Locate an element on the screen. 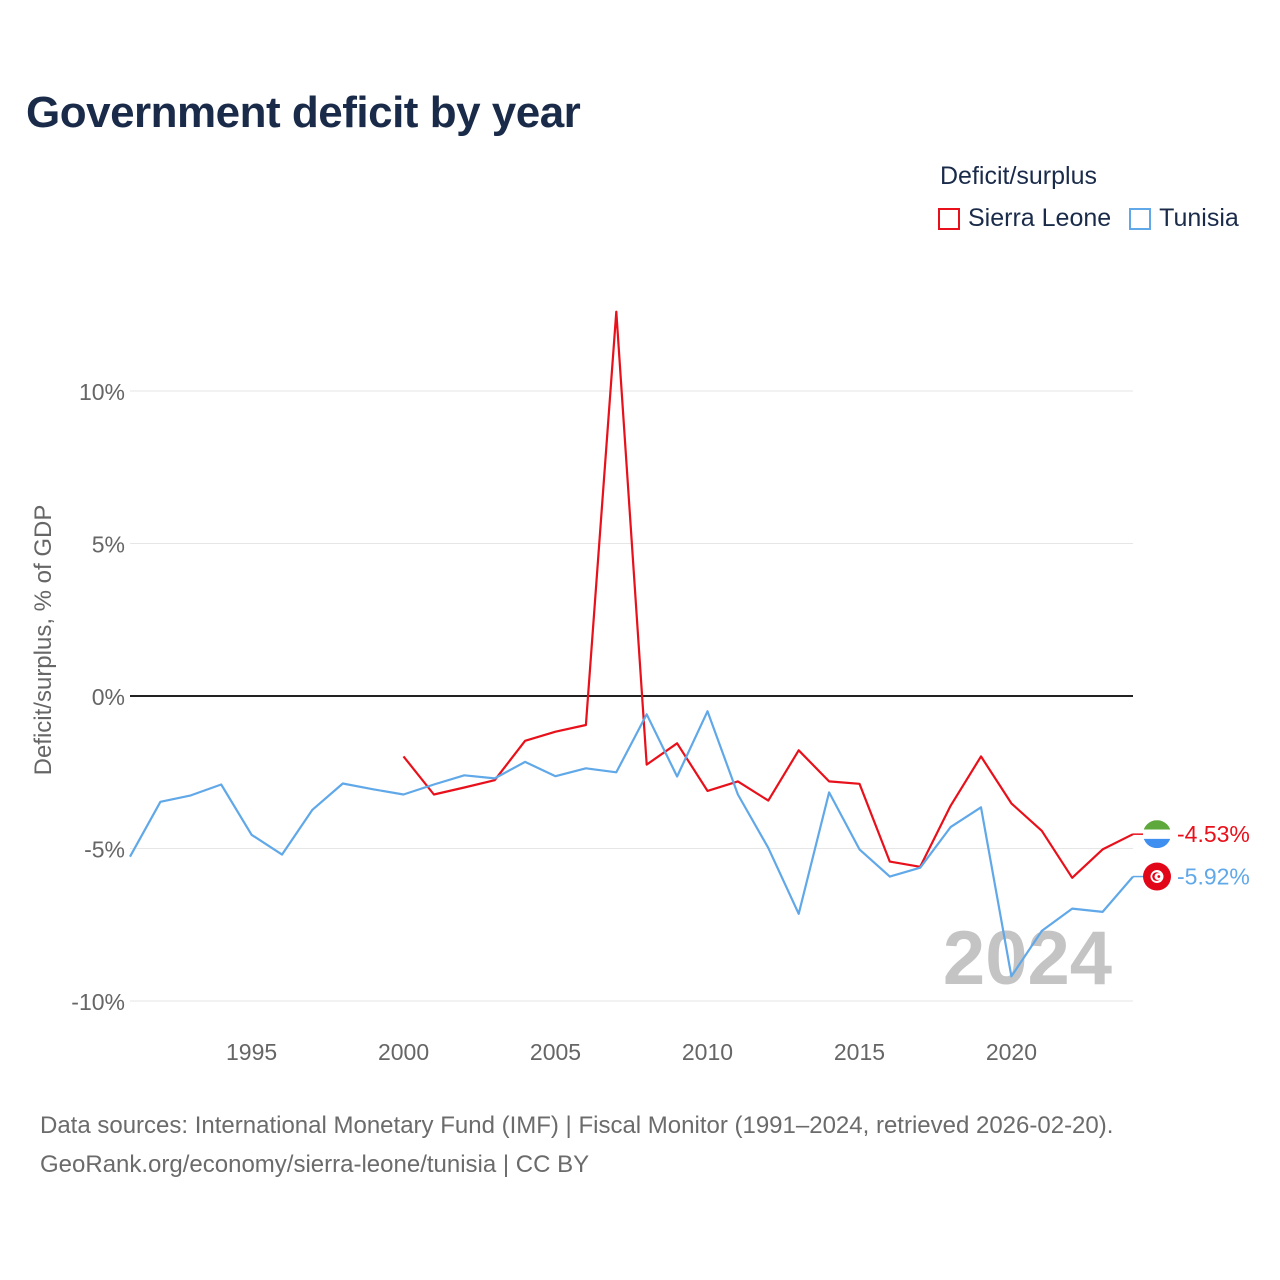 The height and width of the screenshot is (1280, 1280). y-tick-label: -5% is located at coordinates (104, 850).